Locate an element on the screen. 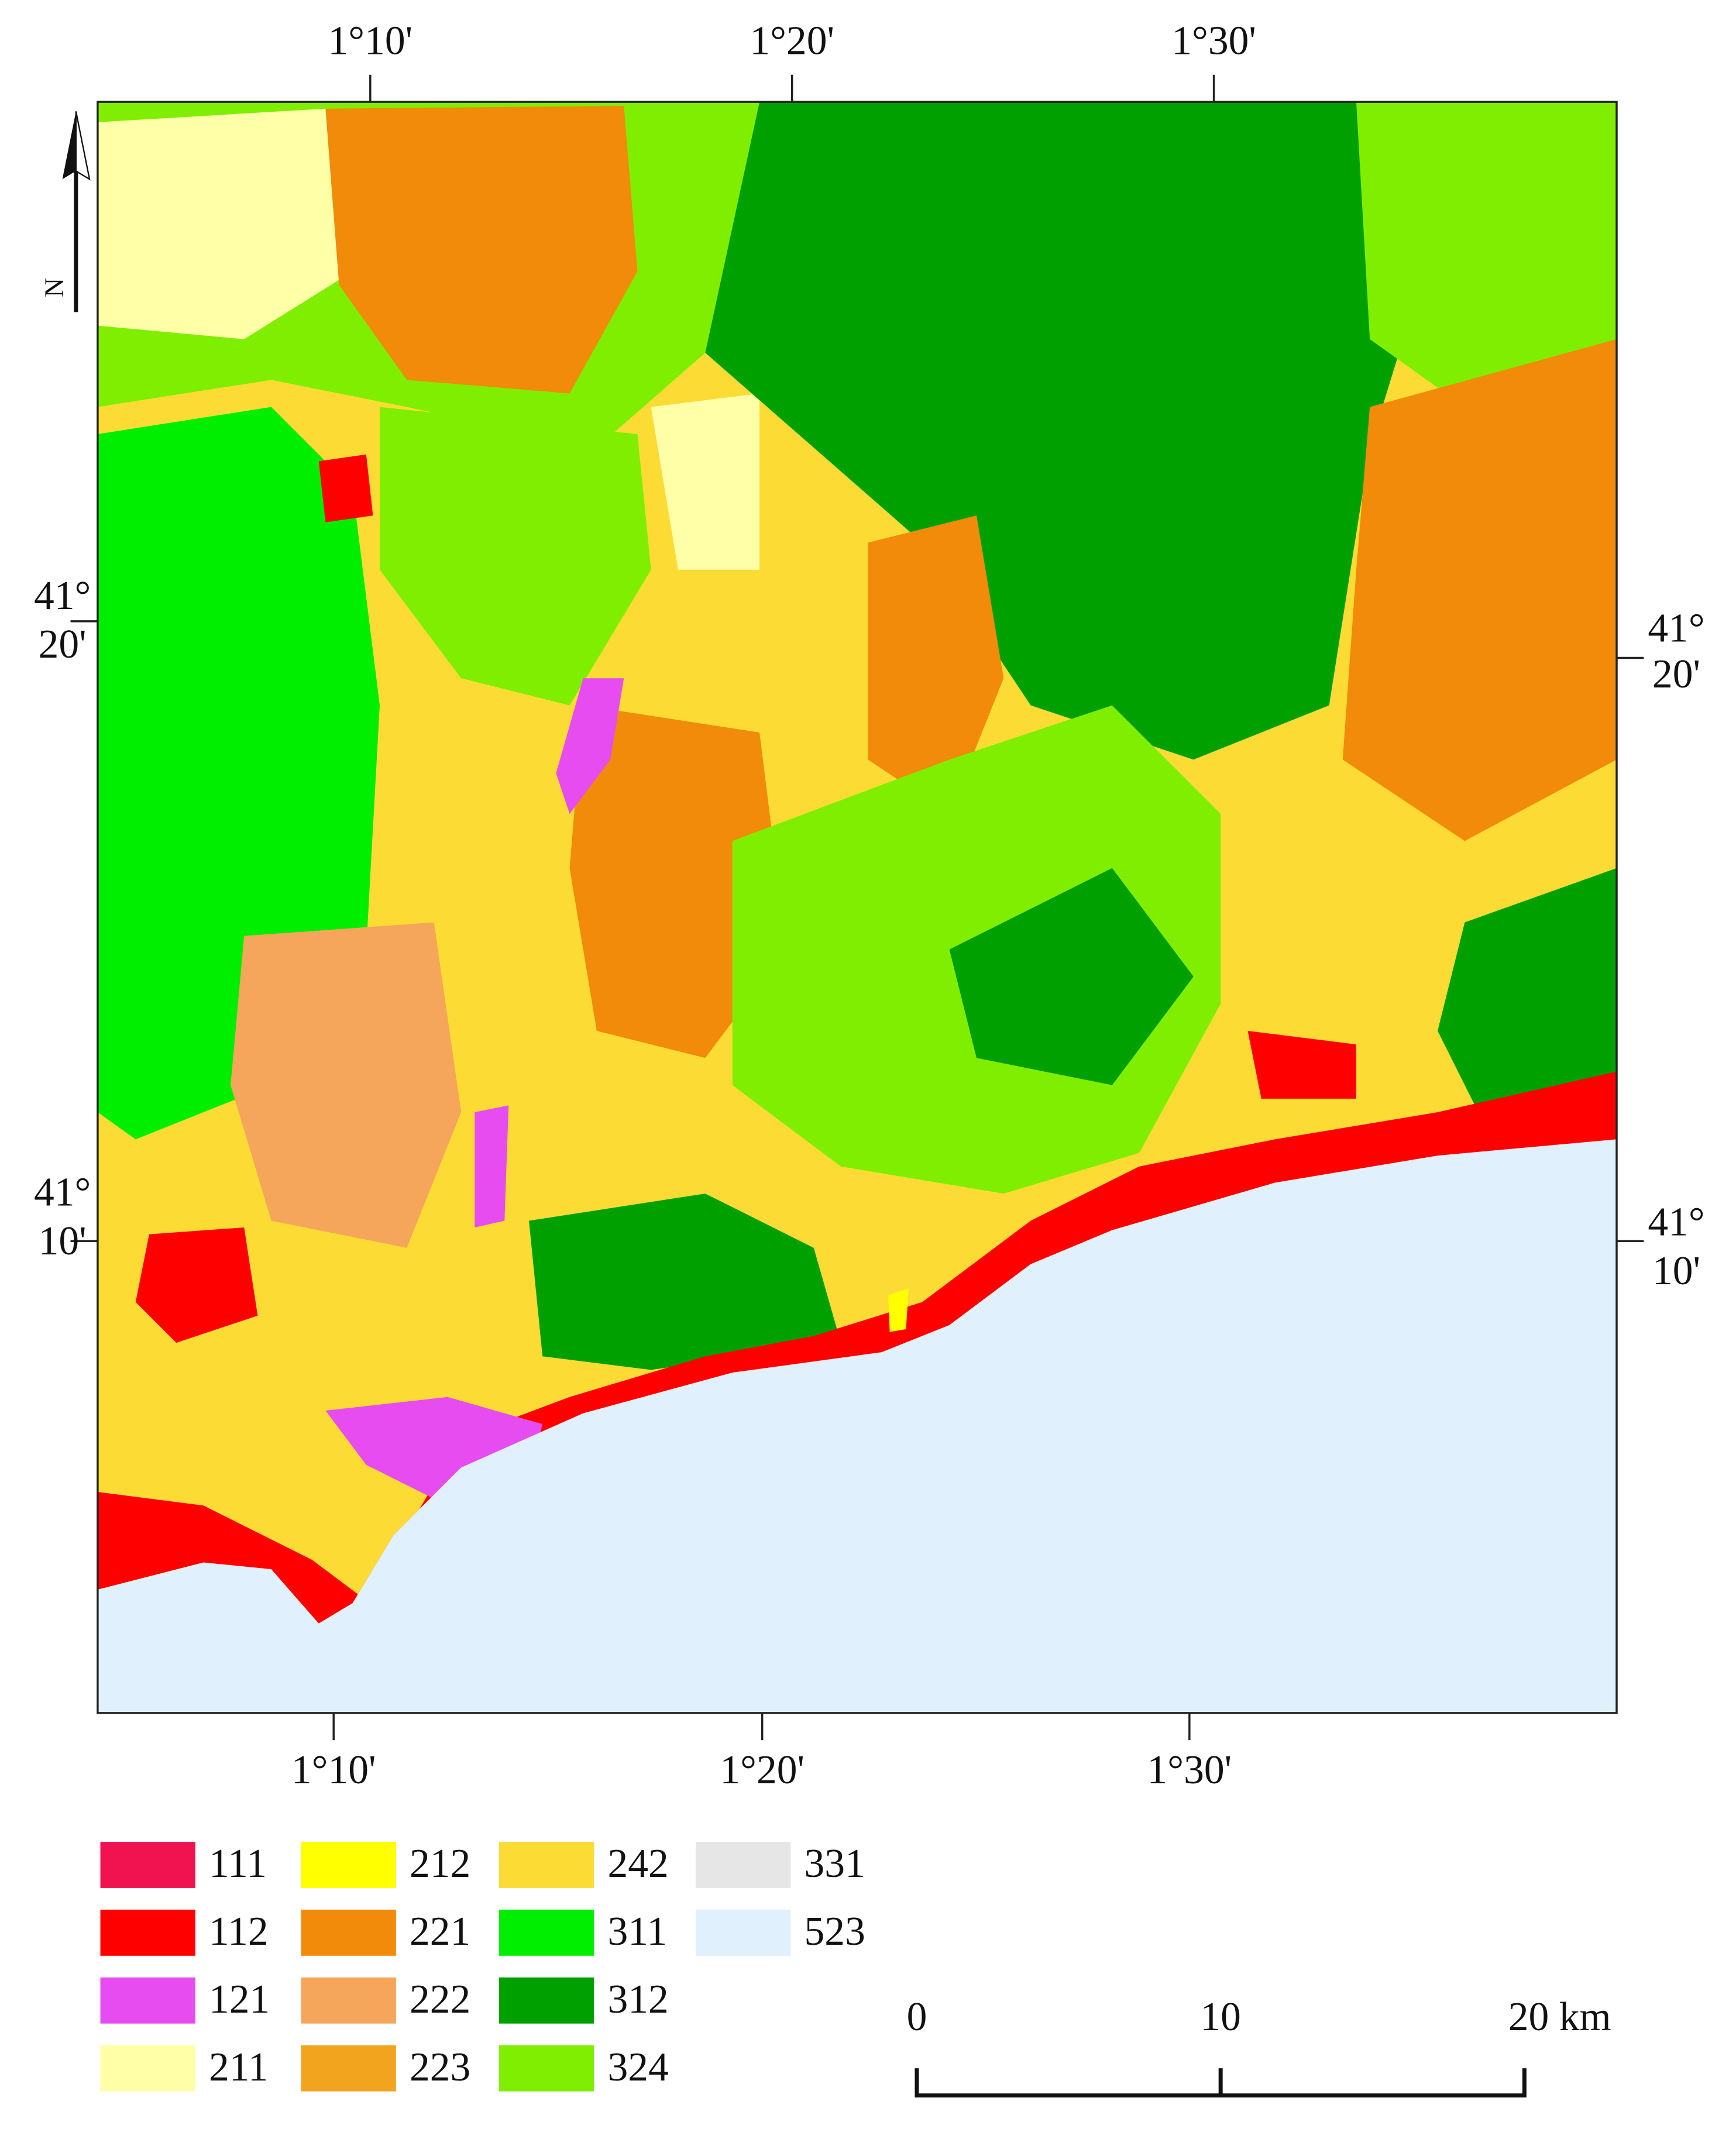 This screenshot has height=2139, width=1736. legend-label: 211 is located at coordinates (239, 2067).